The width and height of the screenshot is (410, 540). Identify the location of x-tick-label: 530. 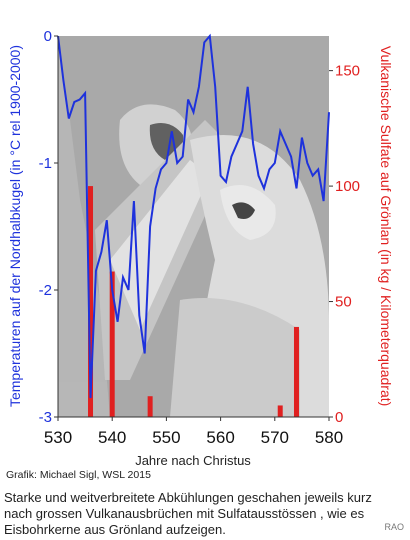
(58, 437).